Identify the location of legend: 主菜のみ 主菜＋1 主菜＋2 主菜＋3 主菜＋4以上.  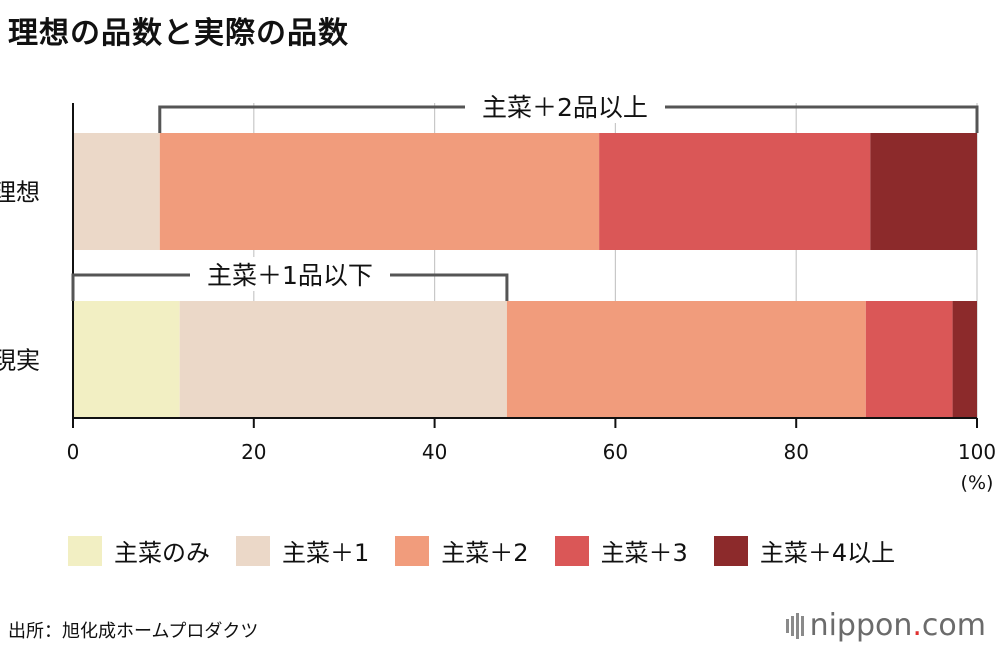
(494, 550).